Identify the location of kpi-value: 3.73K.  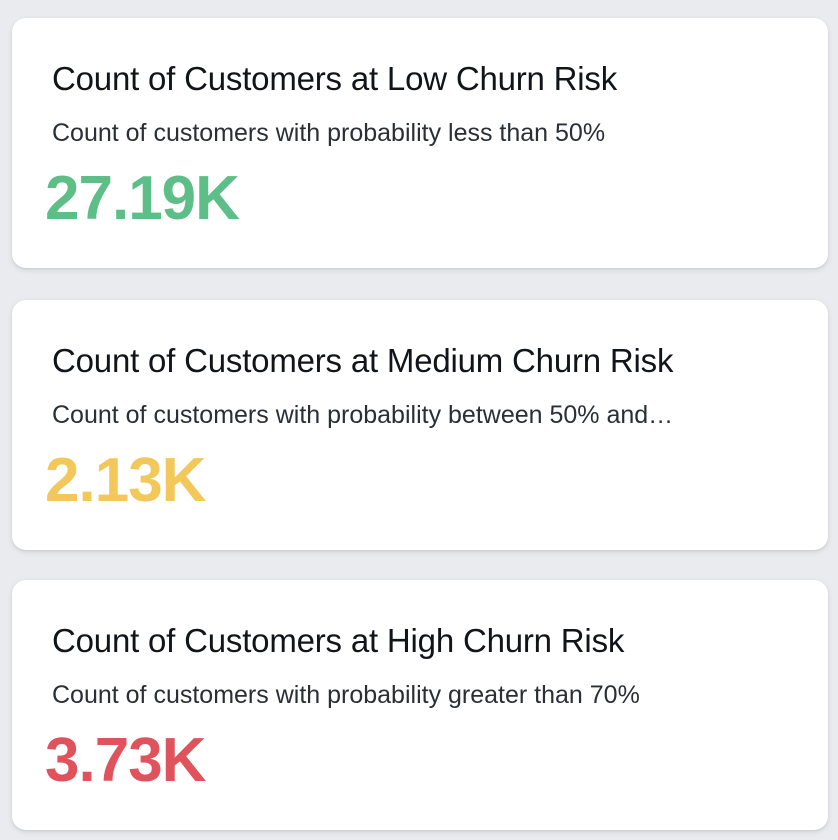
(125, 760).